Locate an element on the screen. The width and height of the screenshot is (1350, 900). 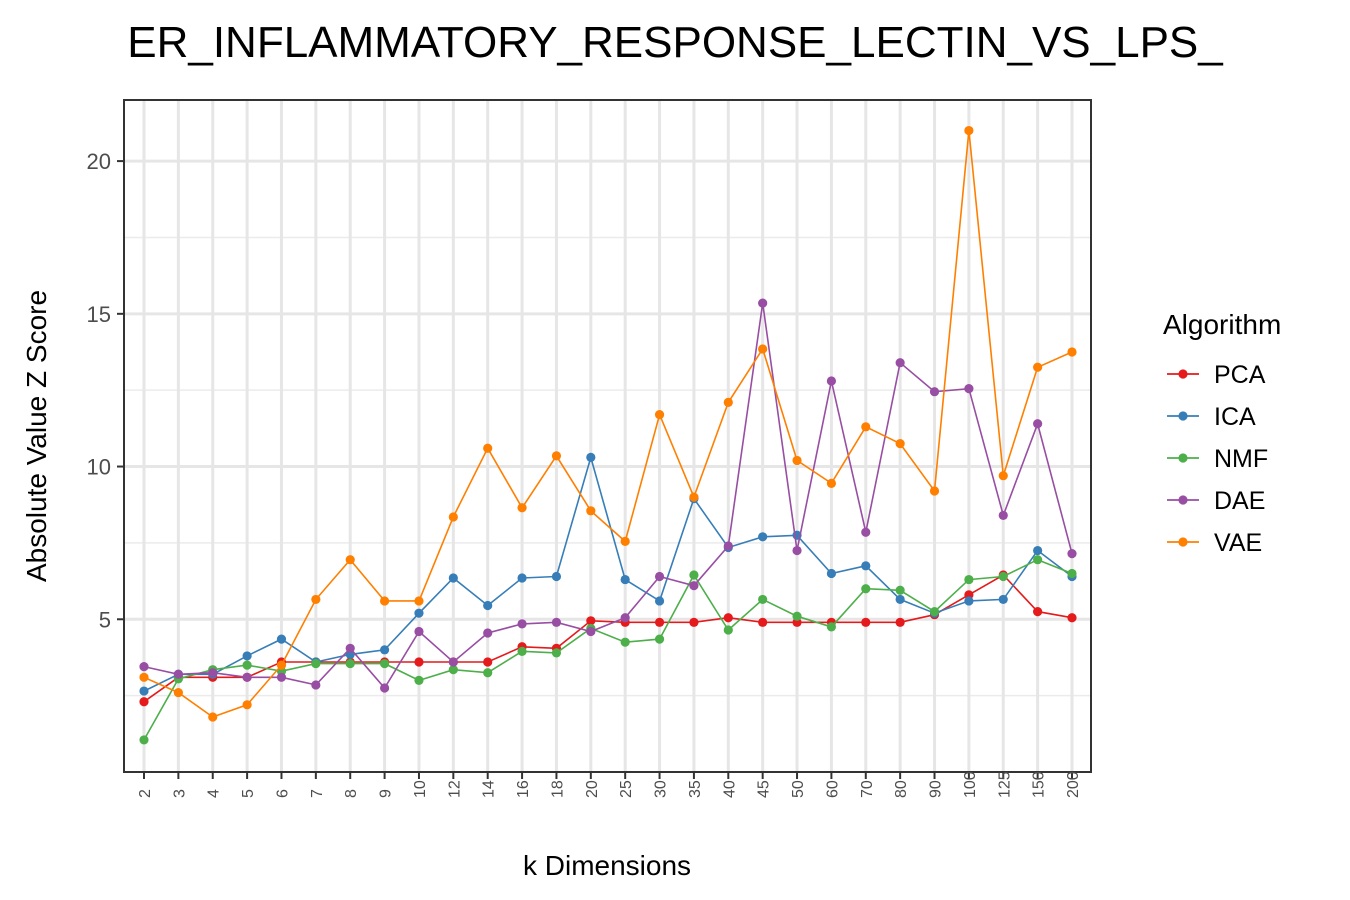
x-tick-label: 25 is located at coordinates (626, 789).